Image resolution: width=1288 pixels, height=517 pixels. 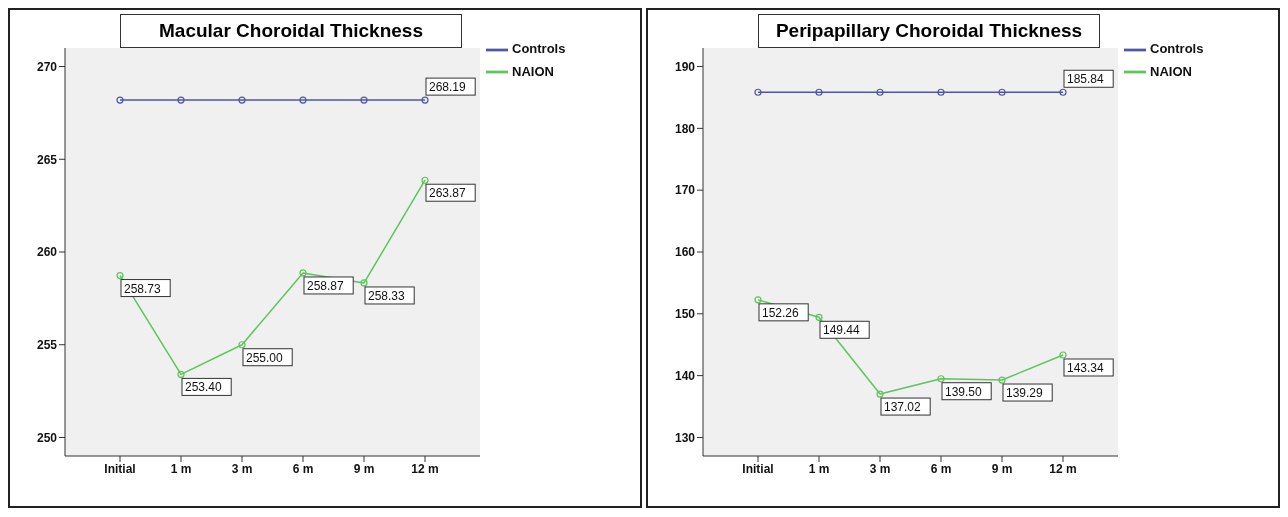 What do you see at coordinates (1086, 79) in the screenshot?
I see `data-label: 185.84` at bounding box center [1086, 79].